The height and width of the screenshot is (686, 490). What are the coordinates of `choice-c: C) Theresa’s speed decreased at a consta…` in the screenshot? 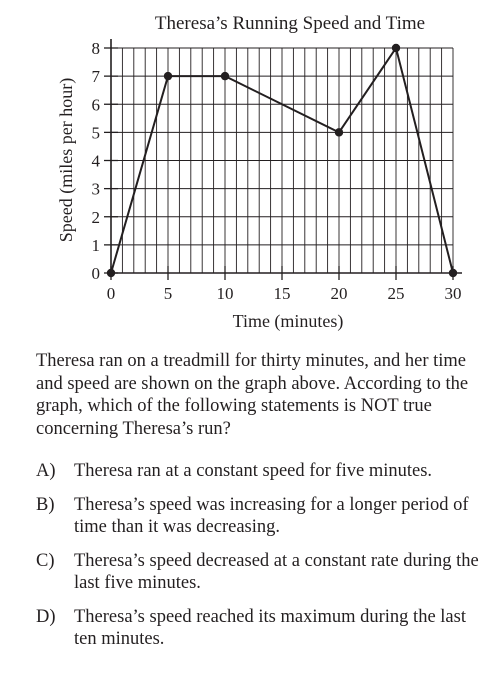 It's located at (261, 572).